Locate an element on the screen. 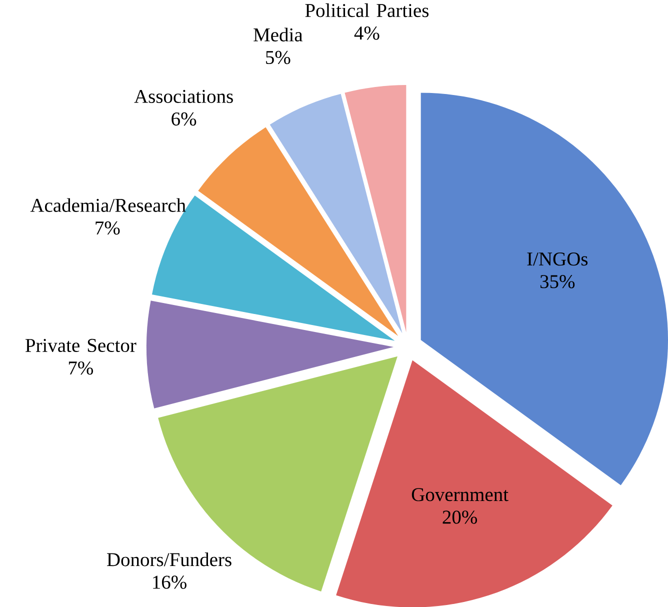 This screenshot has height=607, width=668. data-label: 16% is located at coordinates (169, 582).